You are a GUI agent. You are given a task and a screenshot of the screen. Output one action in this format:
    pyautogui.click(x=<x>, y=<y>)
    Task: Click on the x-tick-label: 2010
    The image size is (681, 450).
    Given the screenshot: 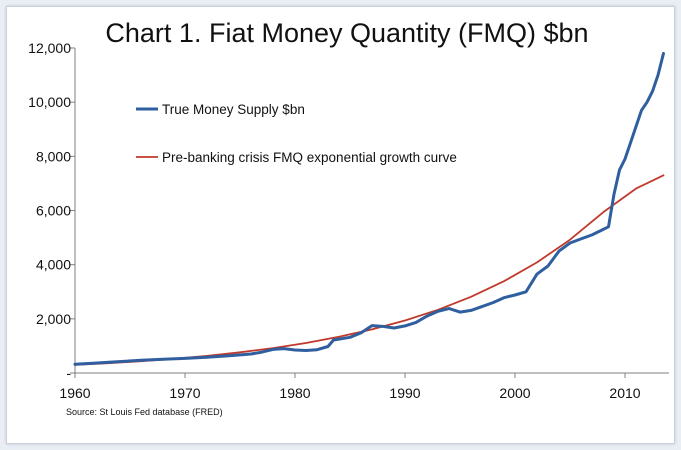 What is the action you would take?
    pyautogui.click(x=624, y=393)
    